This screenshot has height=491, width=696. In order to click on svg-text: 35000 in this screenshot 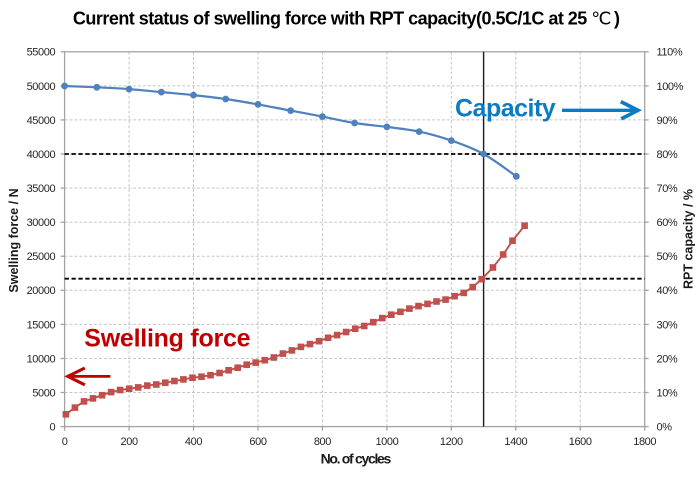, I will do `click(41, 189)`.